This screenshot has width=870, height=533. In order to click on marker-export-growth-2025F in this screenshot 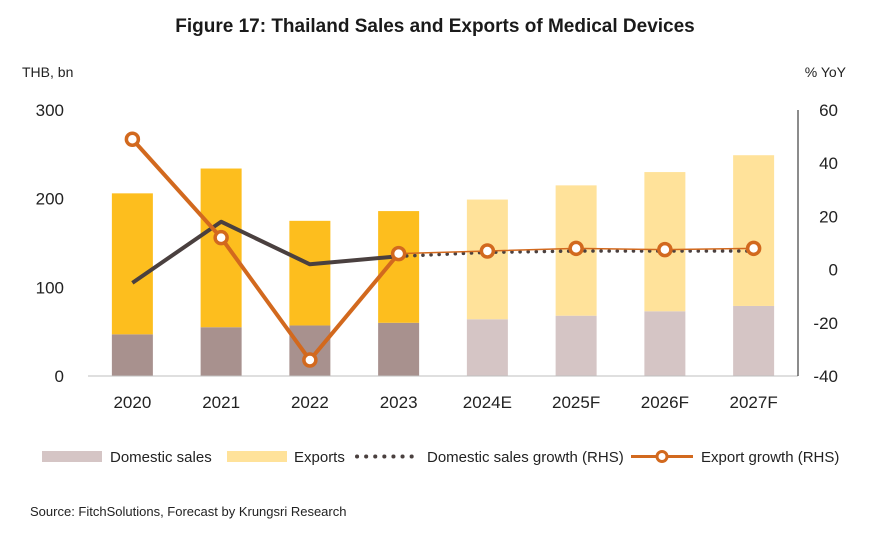, I will do `click(576, 248)`.